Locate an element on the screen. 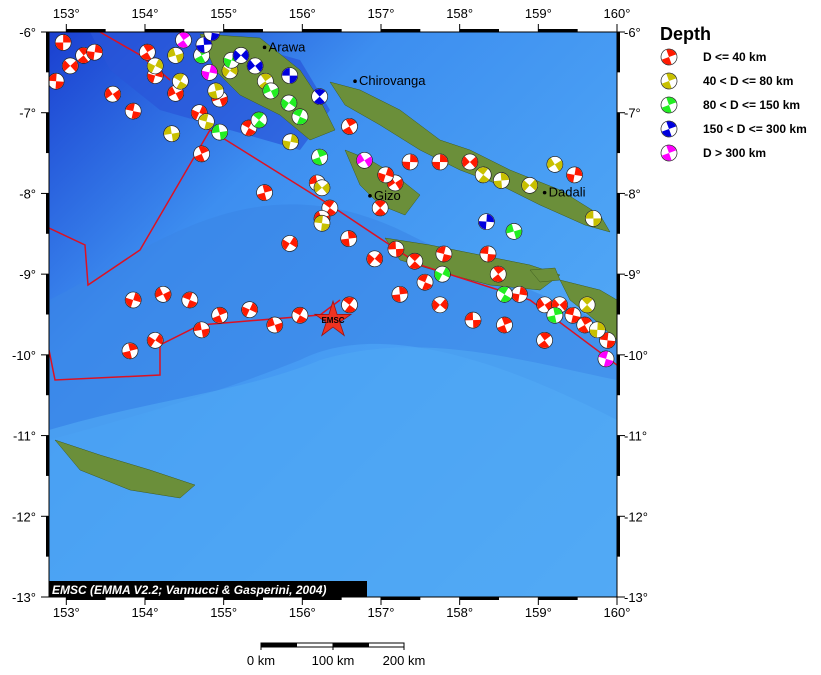 This screenshot has width=821, height=675. lon-tick-bottom: 155° is located at coordinates (223, 612).